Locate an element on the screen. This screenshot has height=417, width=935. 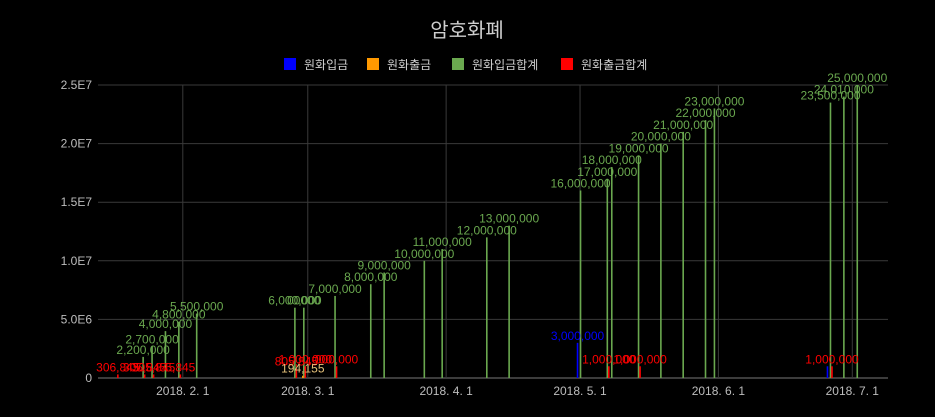
legend-label: 원화출금 is located at coordinates (409, 65).